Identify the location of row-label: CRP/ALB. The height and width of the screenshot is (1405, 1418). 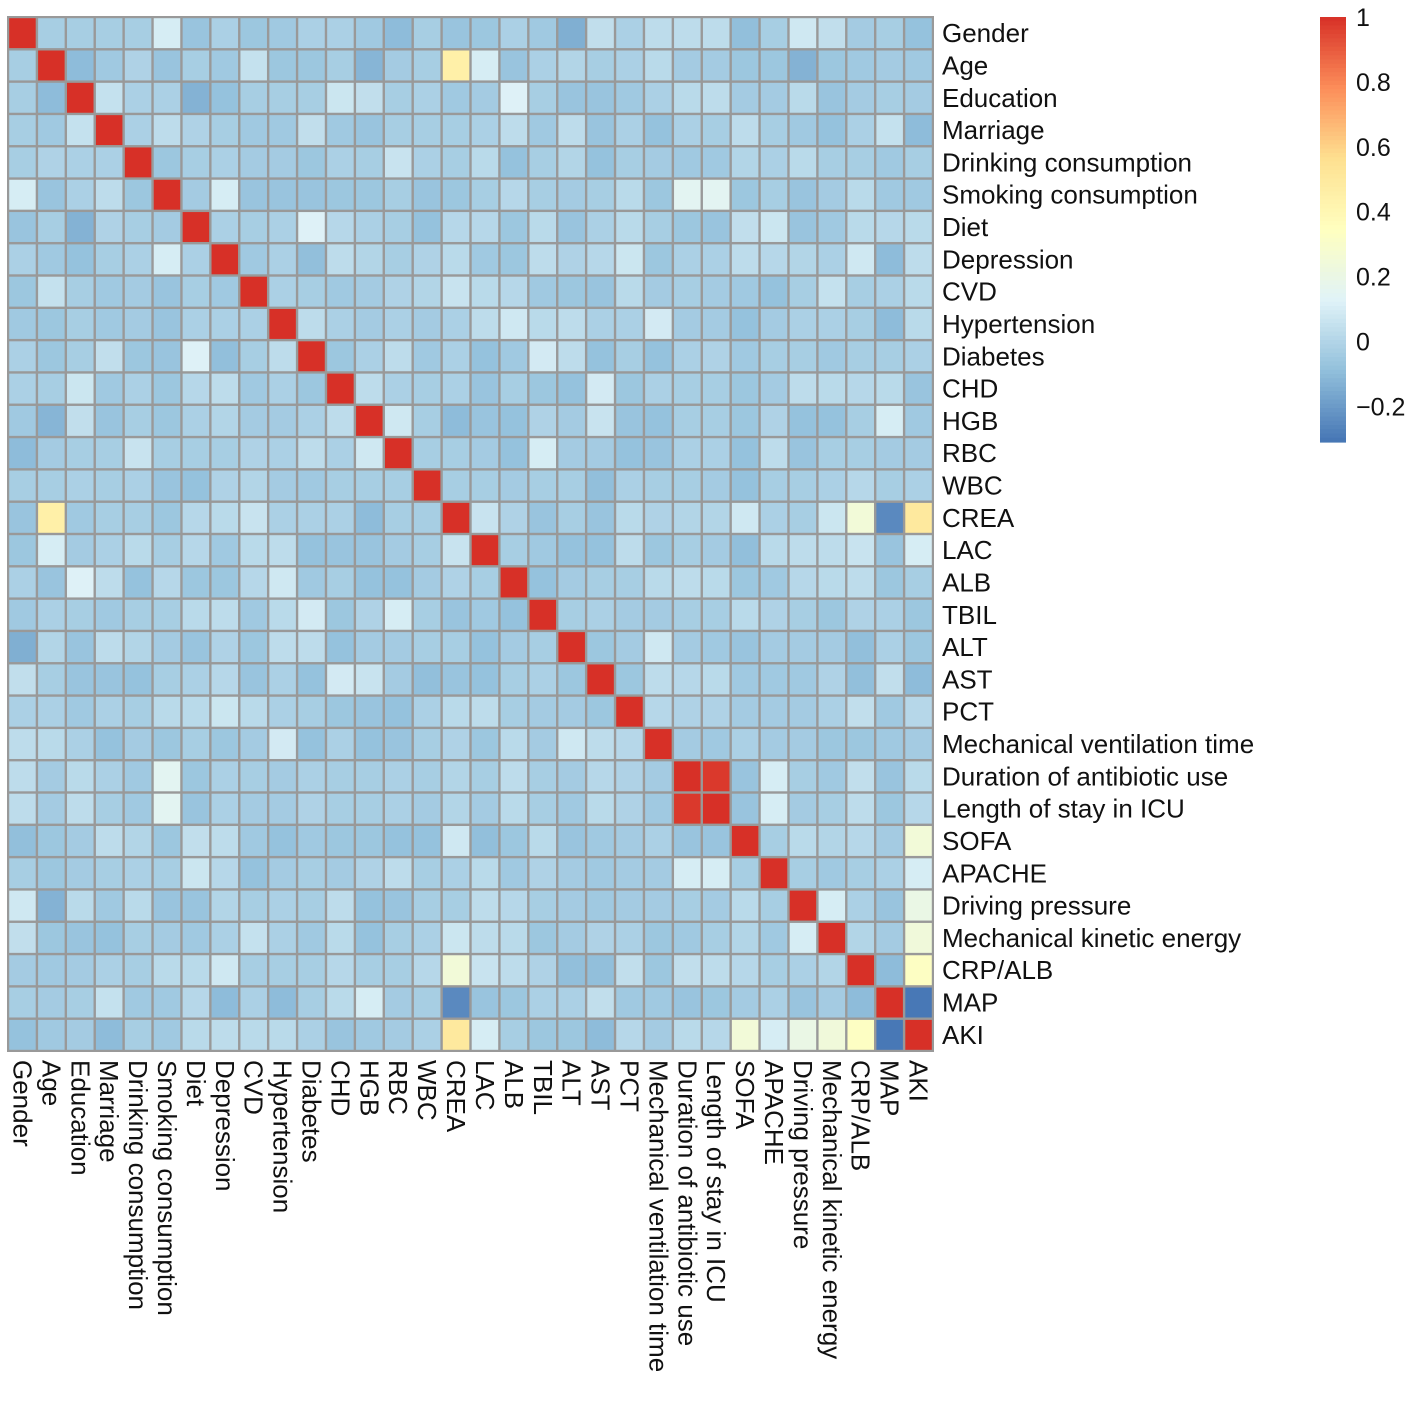
(997, 970).